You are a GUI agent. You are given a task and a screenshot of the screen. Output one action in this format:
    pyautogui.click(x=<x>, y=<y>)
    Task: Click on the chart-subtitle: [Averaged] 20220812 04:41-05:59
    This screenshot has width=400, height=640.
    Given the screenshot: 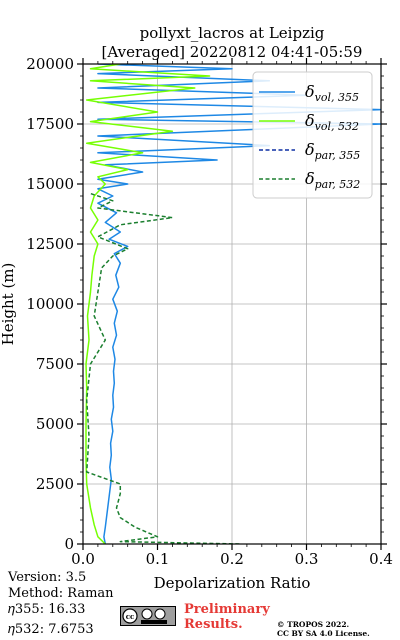 What is the action you would take?
    pyautogui.click(x=232, y=52)
    